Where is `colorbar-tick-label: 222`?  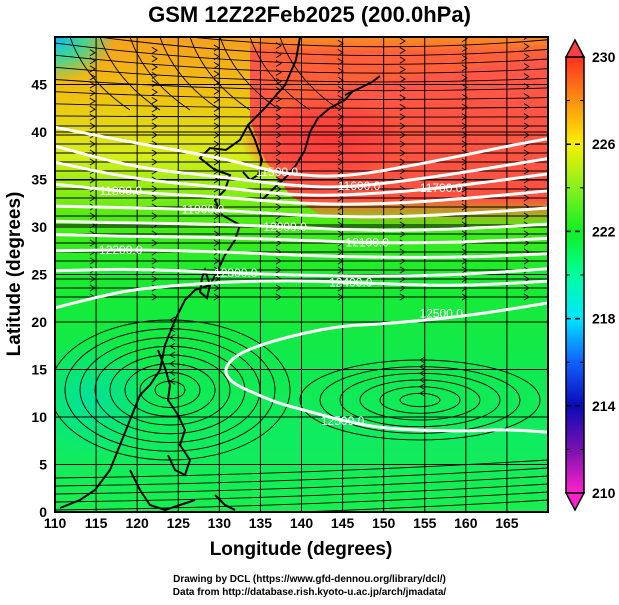 colorbar-tick-label: 222 is located at coordinates (604, 231).